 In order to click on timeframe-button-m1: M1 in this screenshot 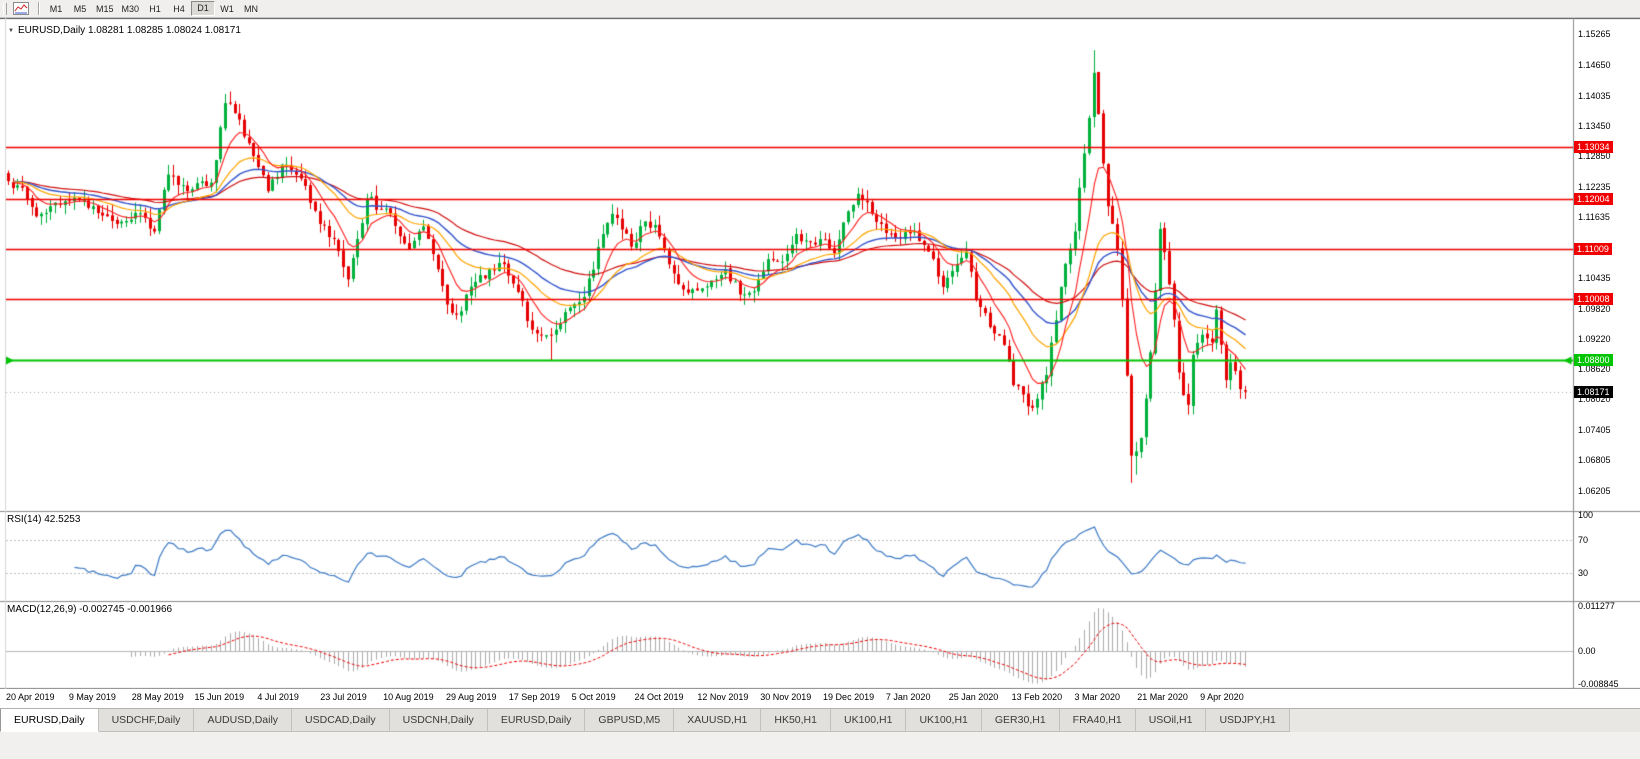, I will do `click(56, 9)`.